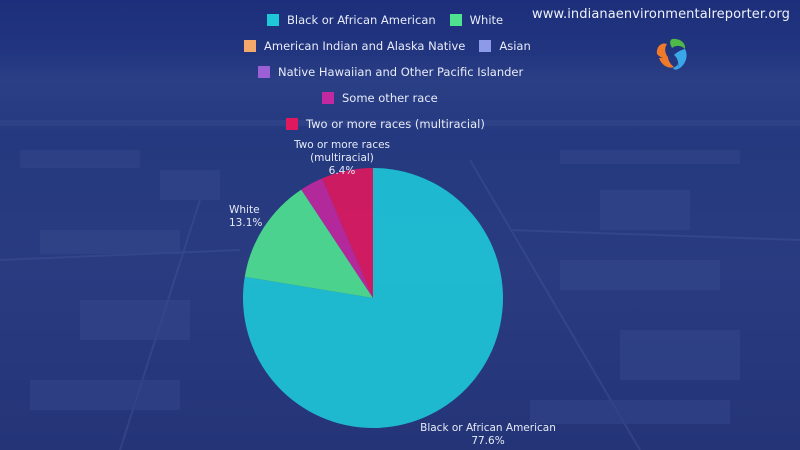 The image size is (800, 450). What do you see at coordinates (361, 20) in the screenshot?
I see `legend-label: Black or African American` at bounding box center [361, 20].